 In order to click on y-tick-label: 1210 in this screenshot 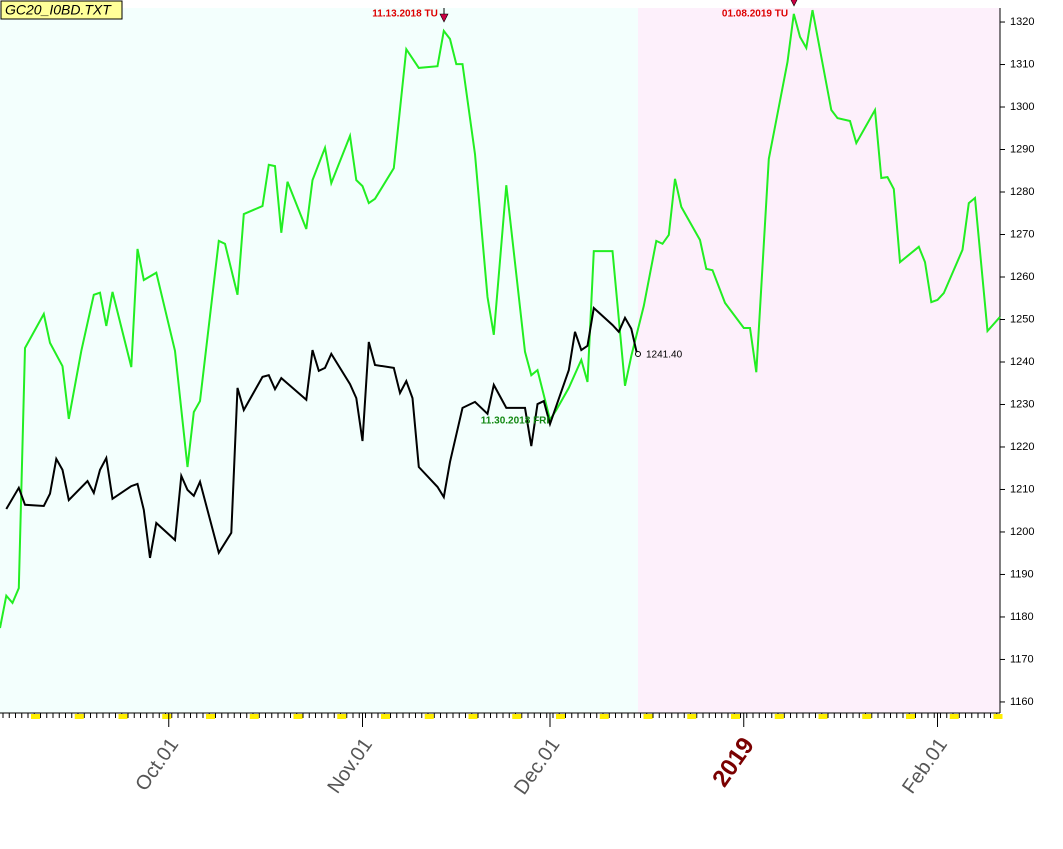, I will do `click(1022, 489)`.